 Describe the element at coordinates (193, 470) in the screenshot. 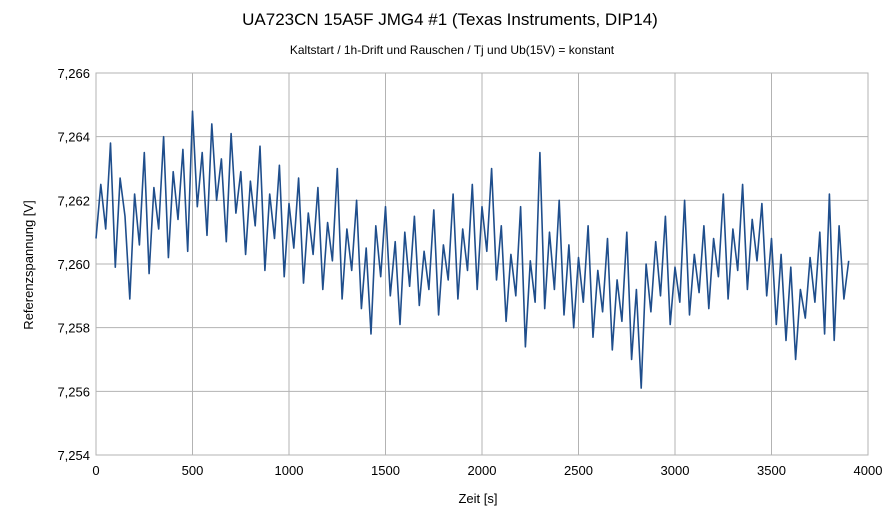

I see `x-tick-label: 500` at that location.